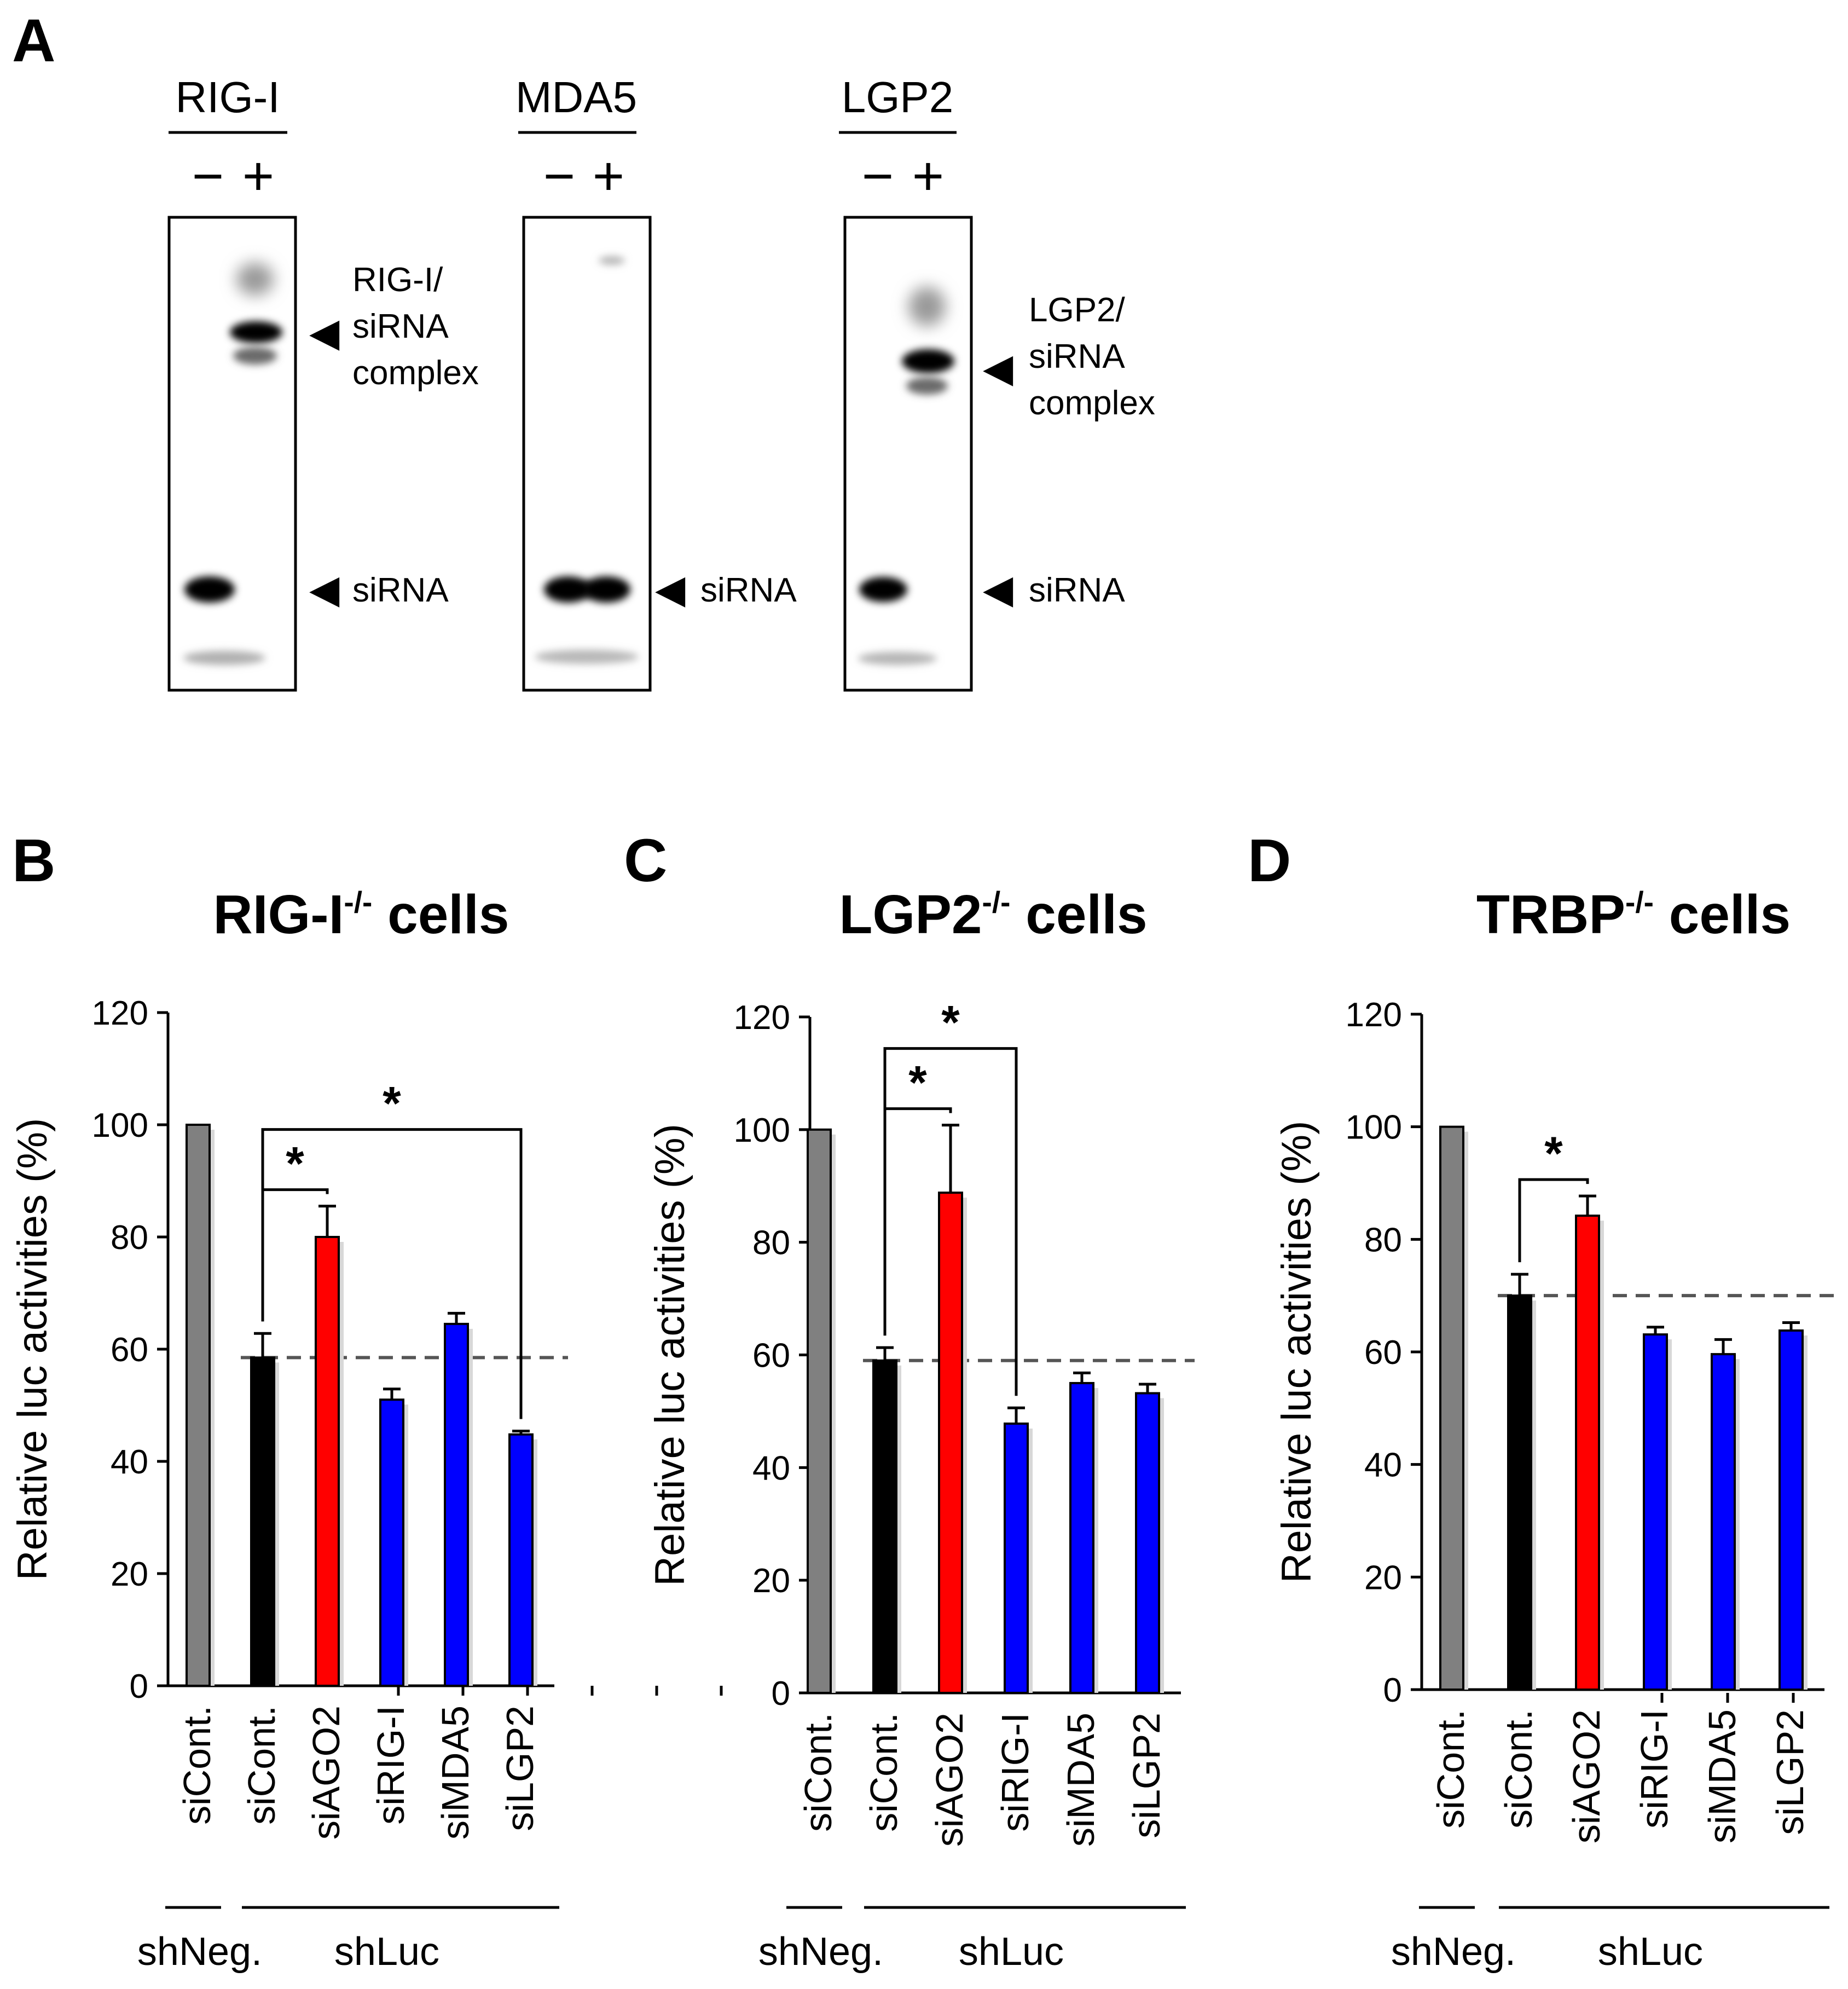  I want to click on band-sirna-faint, so click(587, 657).